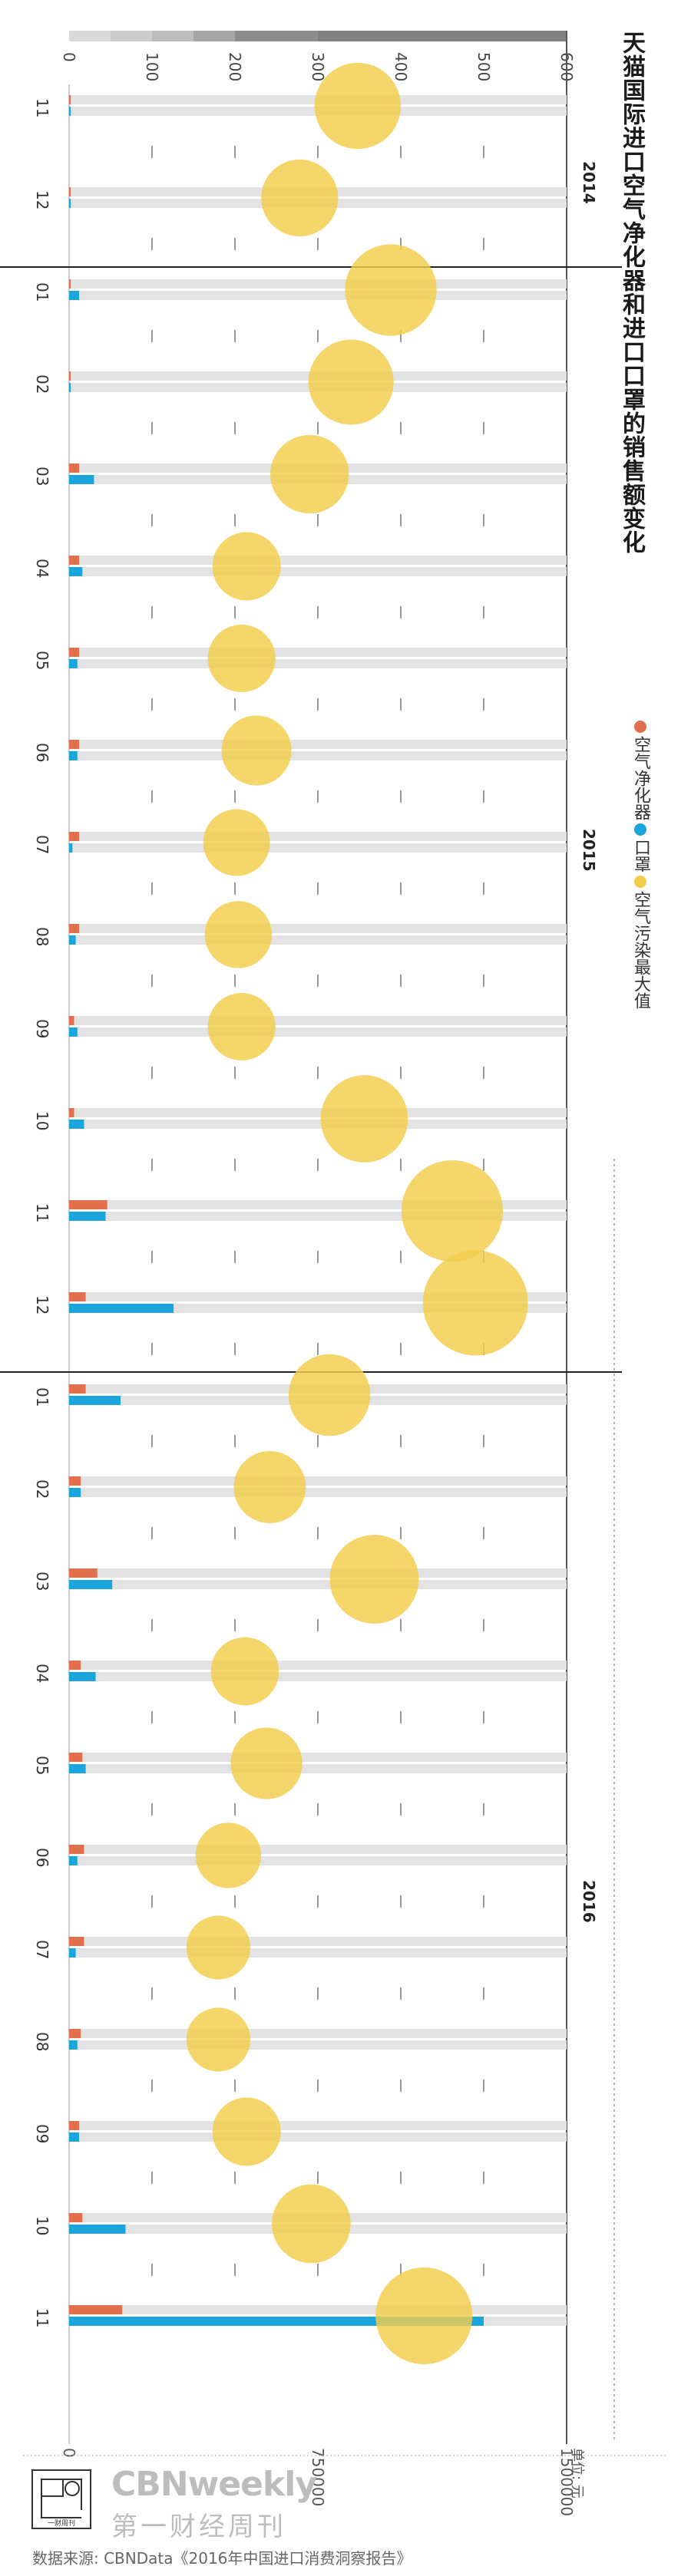 This screenshot has width=691, height=2576. Describe the element at coordinates (640, 863) in the screenshot. I see `legend: 空气净化器 口罩 空气污染最大值` at that location.